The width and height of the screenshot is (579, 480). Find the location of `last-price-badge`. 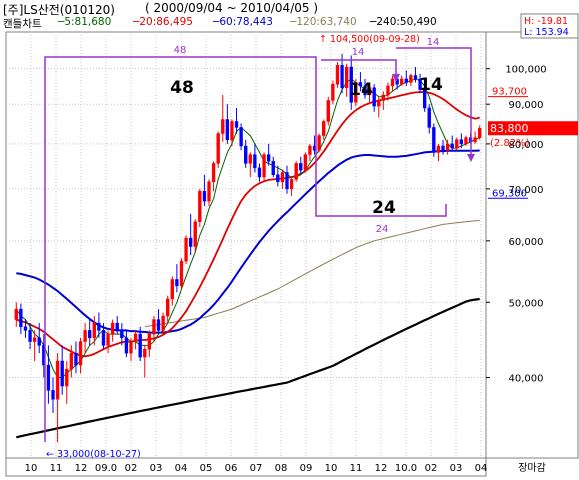

last-price-badge is located at coordinates (533, 128).